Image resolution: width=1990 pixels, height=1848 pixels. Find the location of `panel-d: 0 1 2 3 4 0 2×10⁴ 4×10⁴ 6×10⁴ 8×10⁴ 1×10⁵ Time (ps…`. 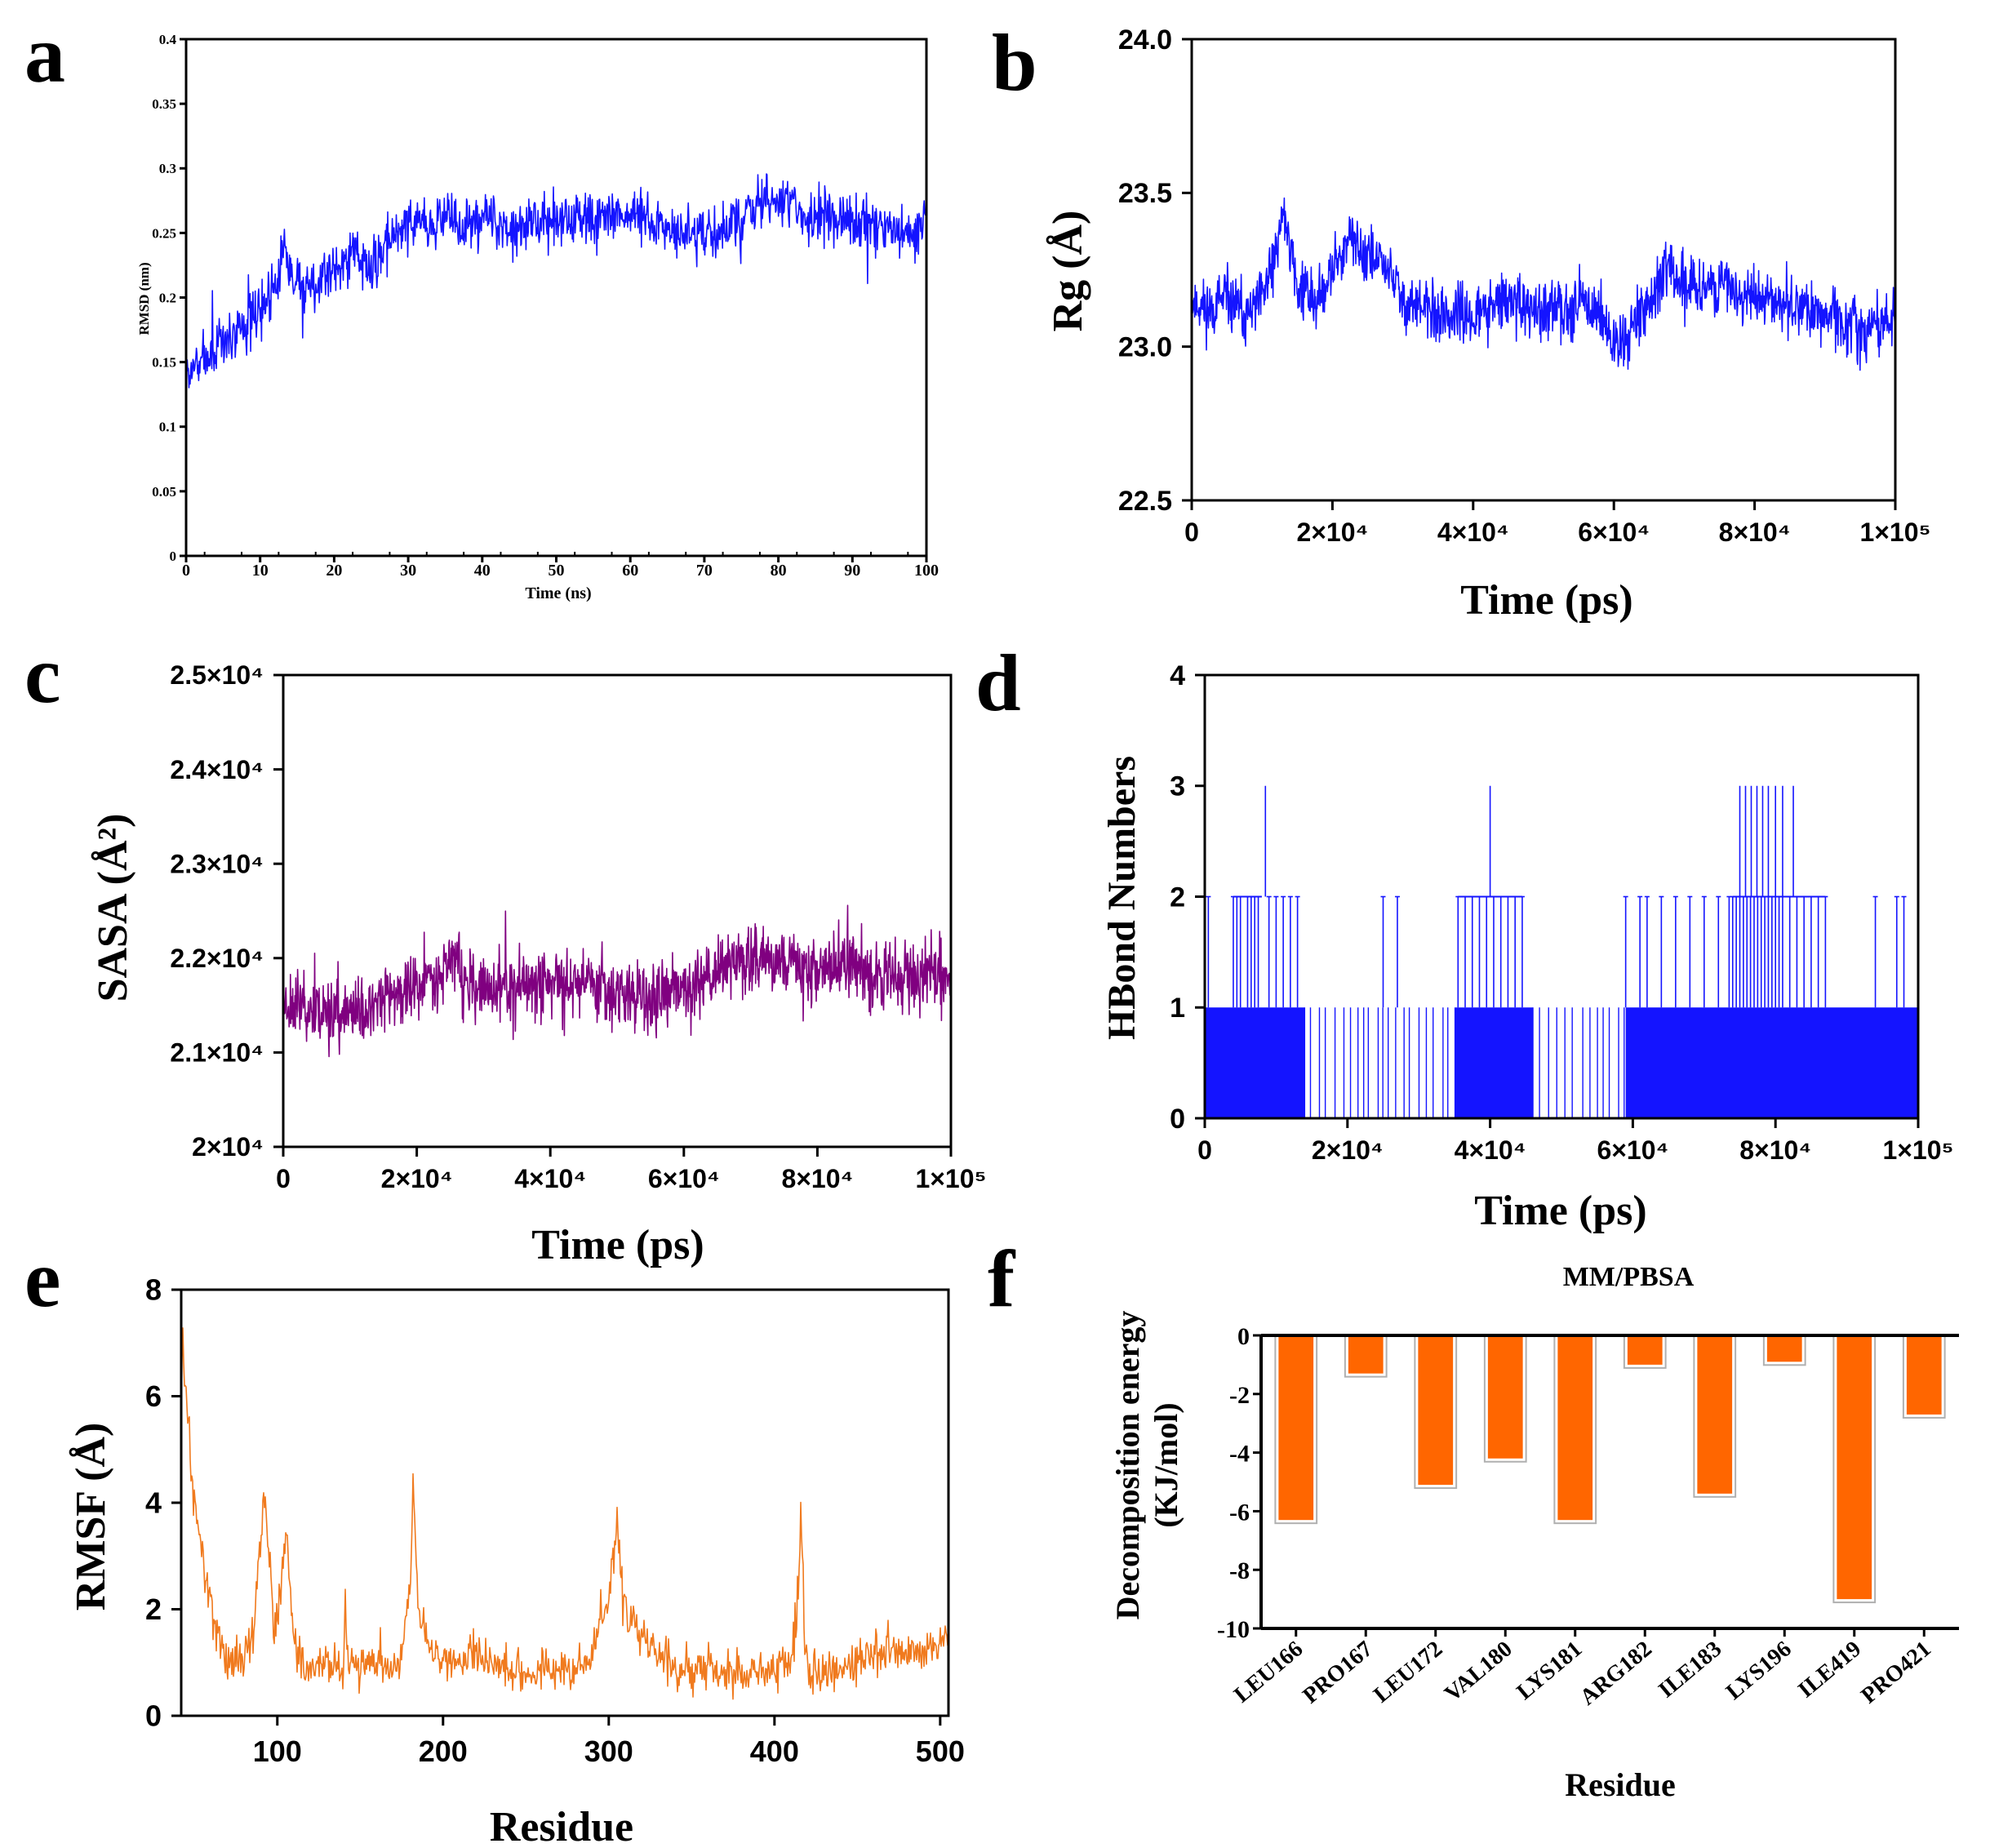

panel-d: 0 1 2 3 4 0 2×10⁴ 4×10⁴ 6×10⁴ 8×10⁴ 1×10⁵ Time (ps… is located at coordinates (1527, 947).